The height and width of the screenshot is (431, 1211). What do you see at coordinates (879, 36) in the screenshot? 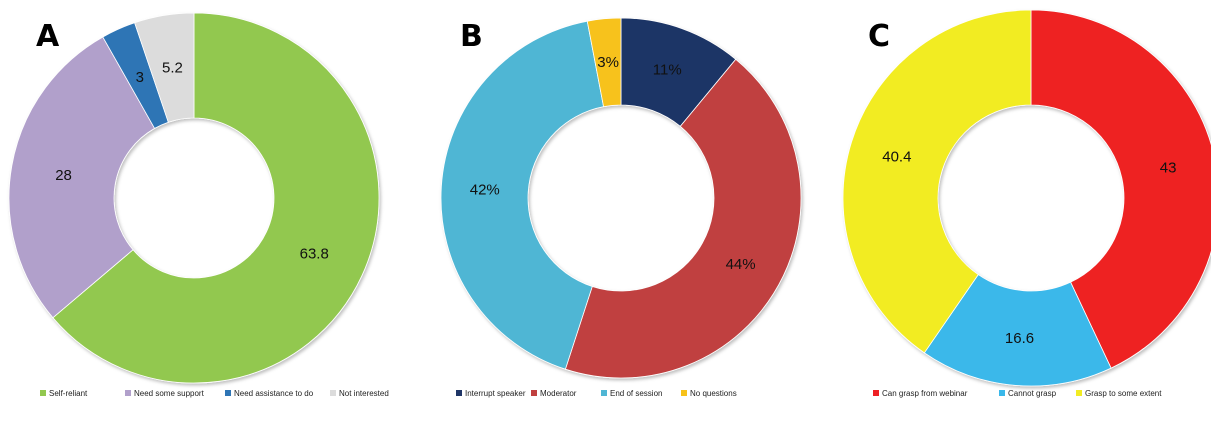
I see `panel-letter-c: C` at bounding box center [879, 36].